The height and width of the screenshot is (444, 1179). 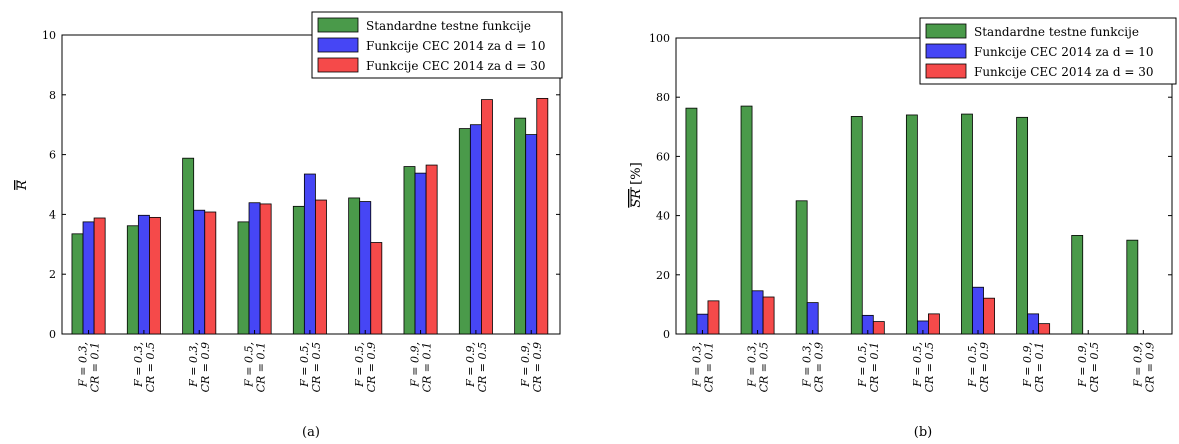 I want to click on x-tick-label: F = 0.3,CR = 0.5, so click(x=758, y=367).